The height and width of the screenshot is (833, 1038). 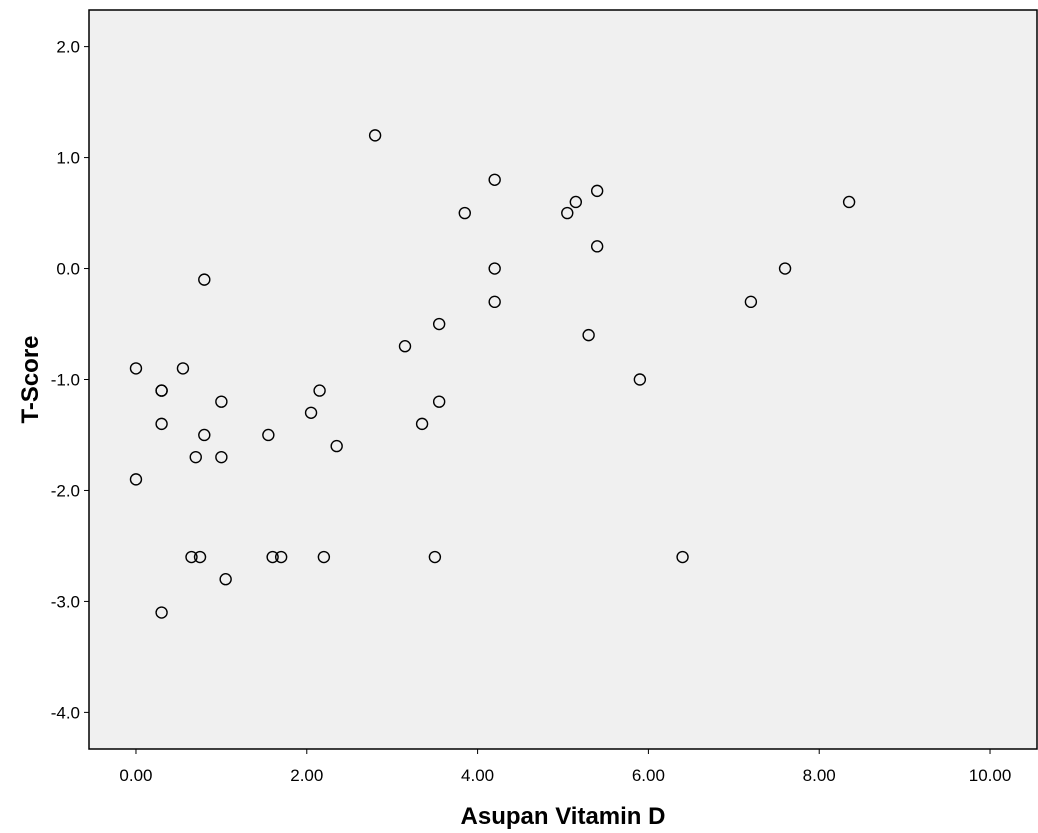 What do you see at coordinates (65, 601) in the screenshot?
I see `y-tick-label: -3.0` at bounding box center [65, 601].